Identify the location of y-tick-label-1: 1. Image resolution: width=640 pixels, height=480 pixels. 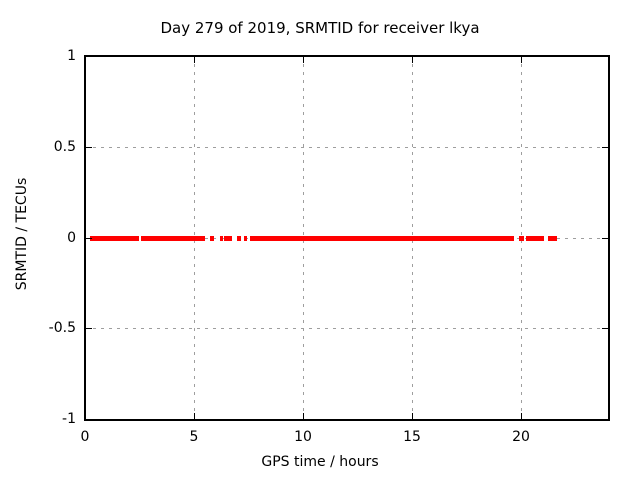
(71, 56).